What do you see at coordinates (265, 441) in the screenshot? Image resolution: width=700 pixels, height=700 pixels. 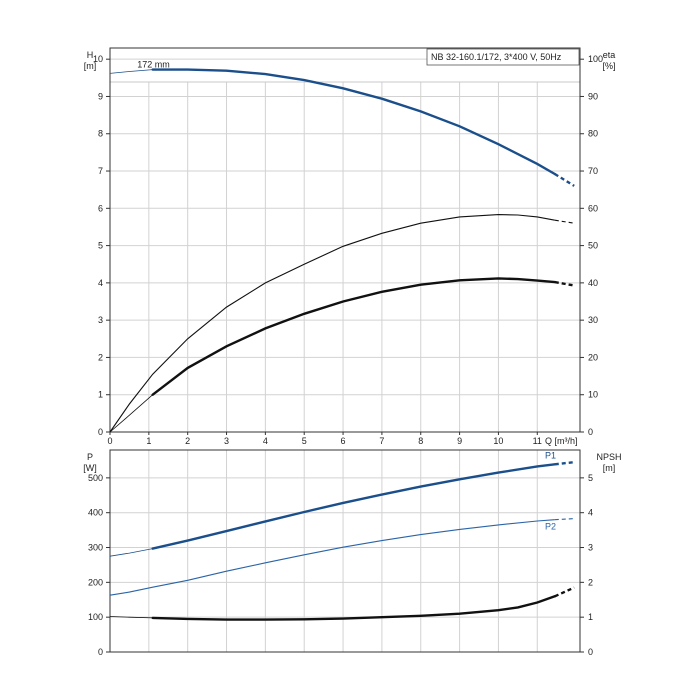 I see `x-tick-label: 4` at bounding box center [265, 441].